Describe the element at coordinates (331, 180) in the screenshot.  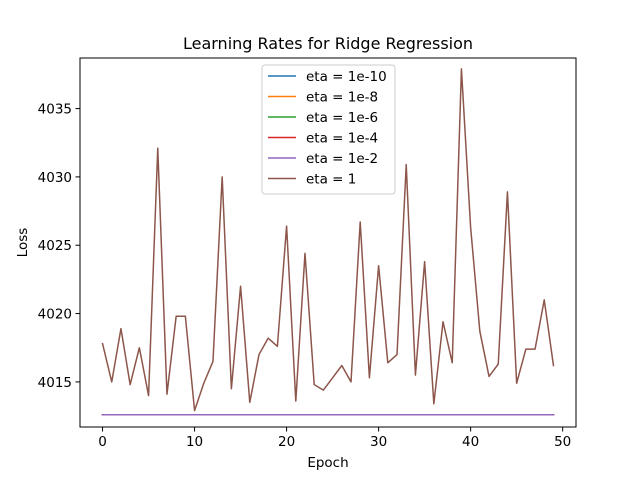
I see `legend-label: eta = 1` at that location.